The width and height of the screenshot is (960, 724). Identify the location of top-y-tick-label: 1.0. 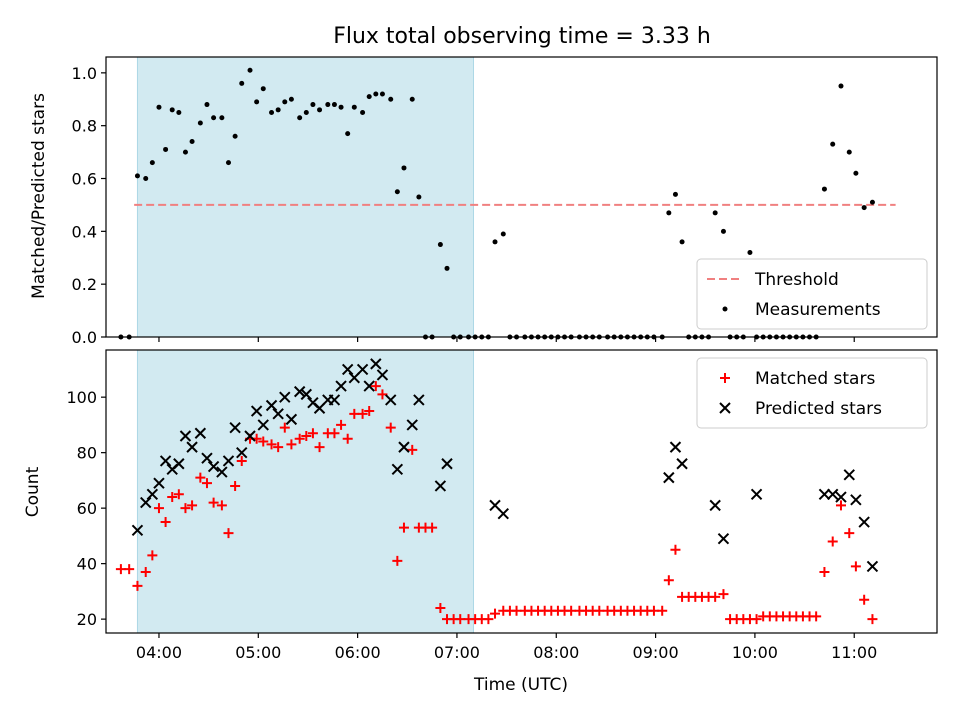
(84, 73).